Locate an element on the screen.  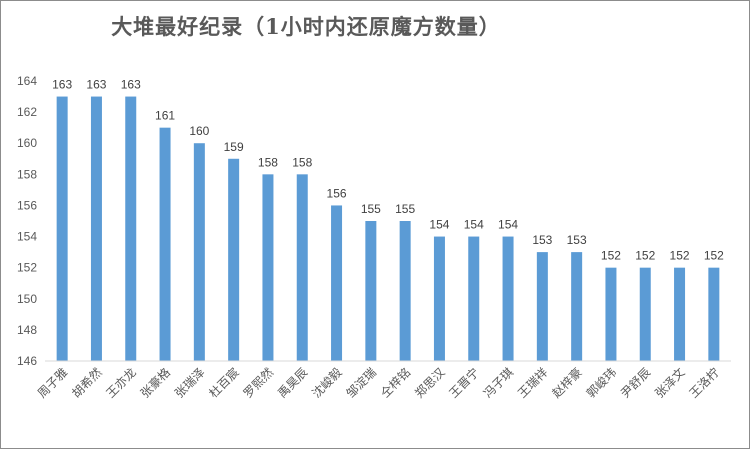
data-label: 159 is located at coordinates (234, 147).